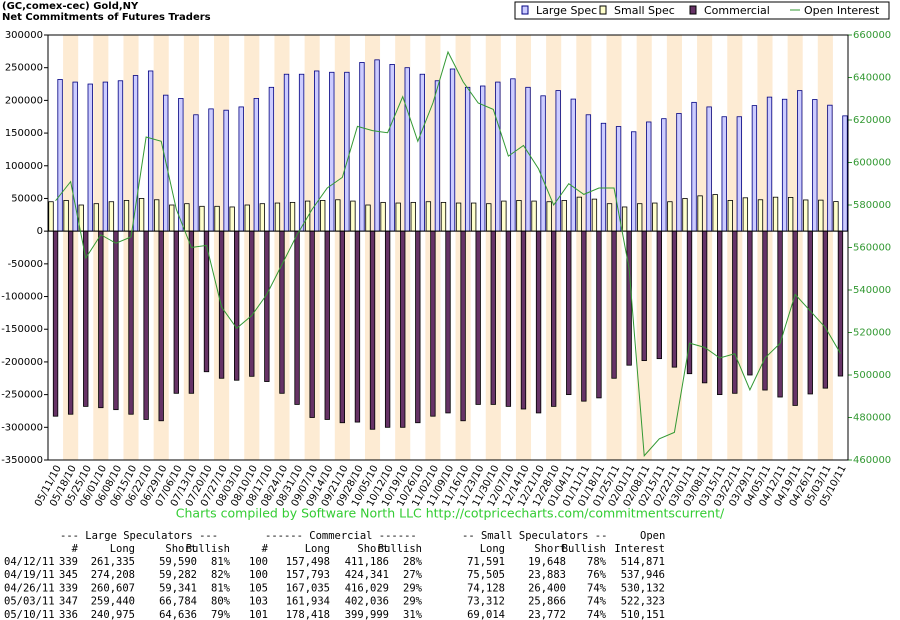 The width and height of the screenshot is (900, 620). What do you see at coordinates (547, 602) in the screenshot?
I see `table-cell: 25,866` at bounding box center [547, 602].